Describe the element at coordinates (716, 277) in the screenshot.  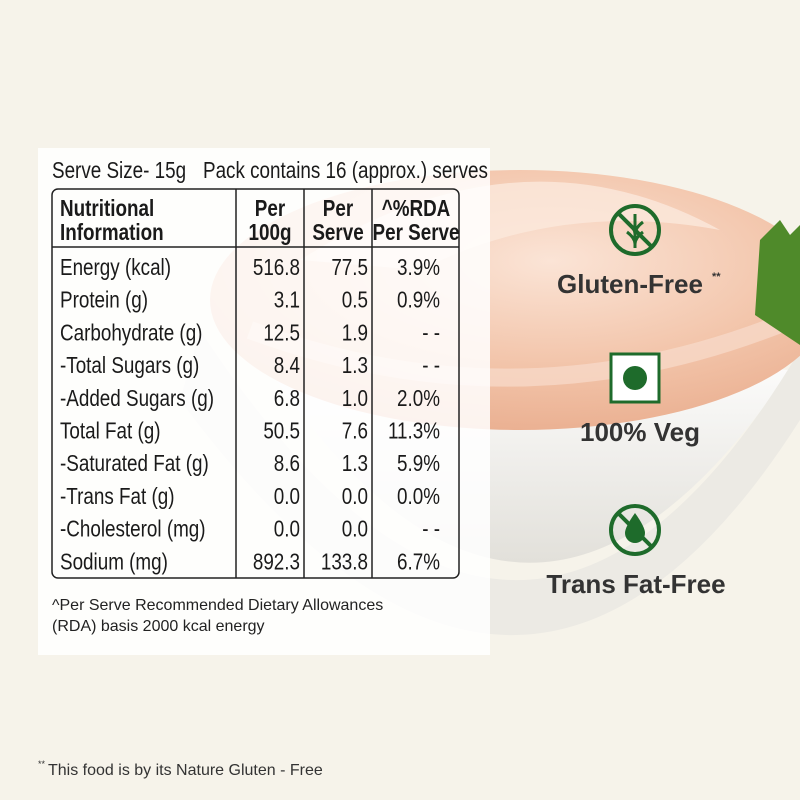
I see `badge-mark: **` at that location.